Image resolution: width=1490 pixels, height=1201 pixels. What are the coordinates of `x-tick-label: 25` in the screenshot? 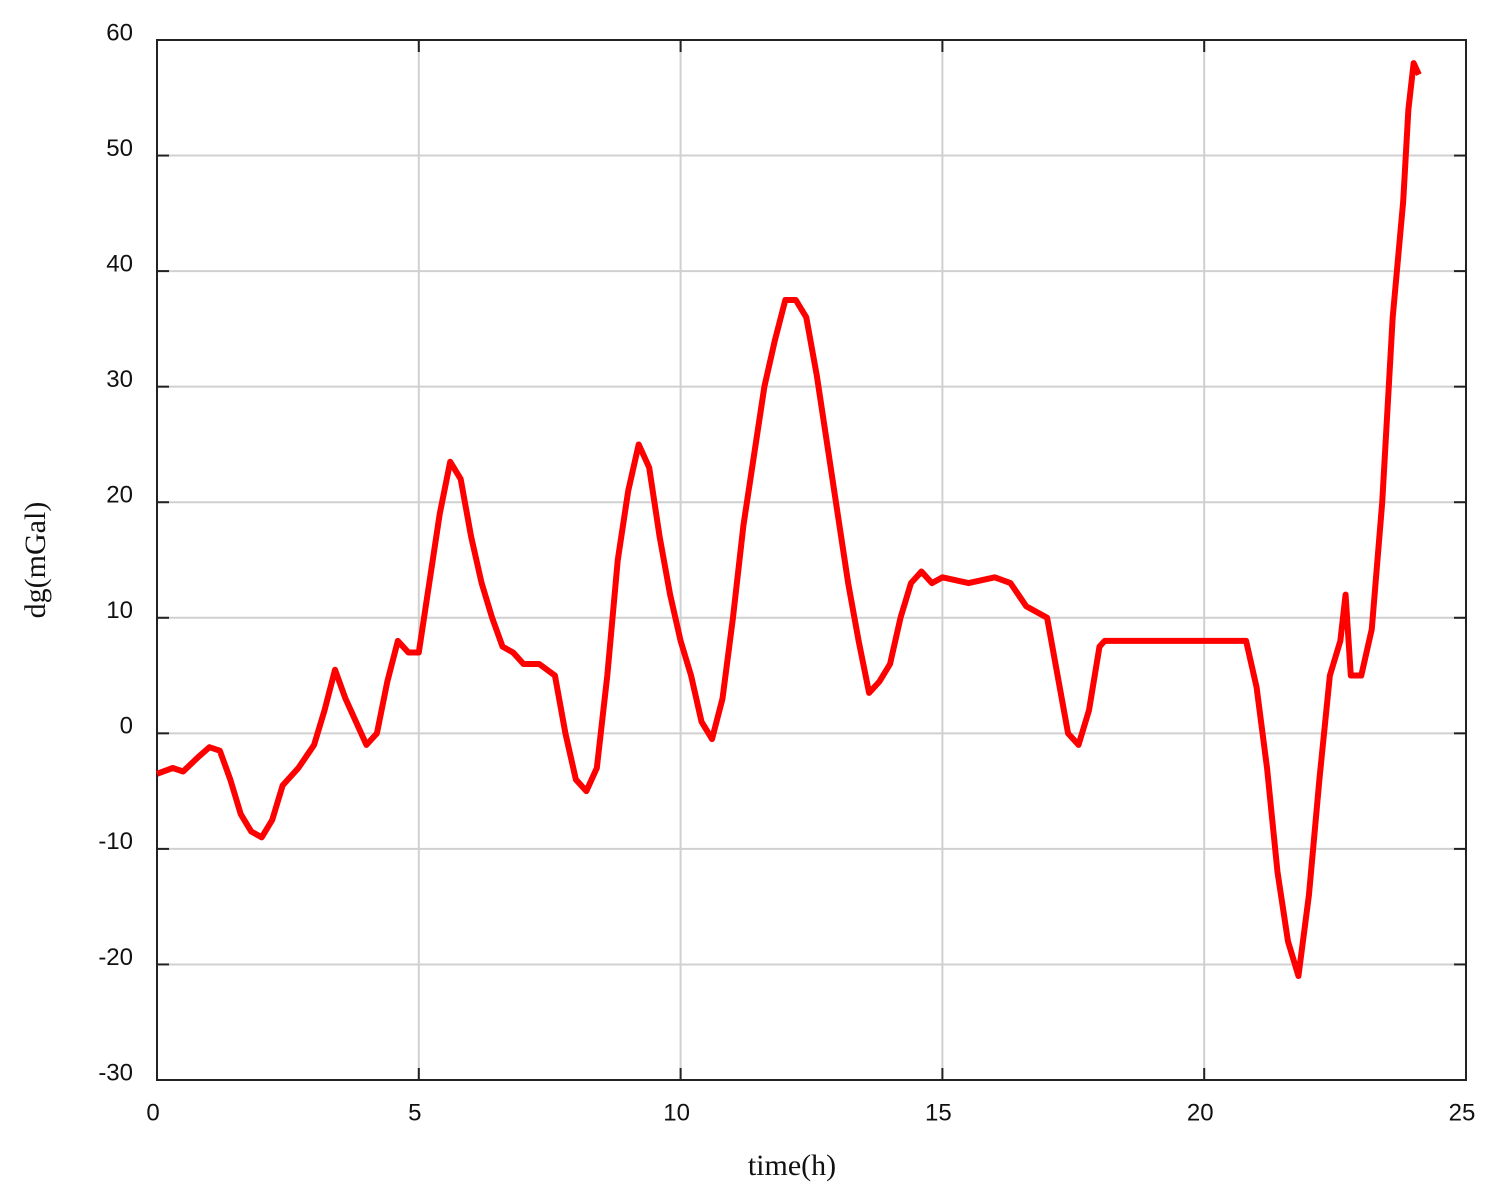 It's located at (1462, 1112).